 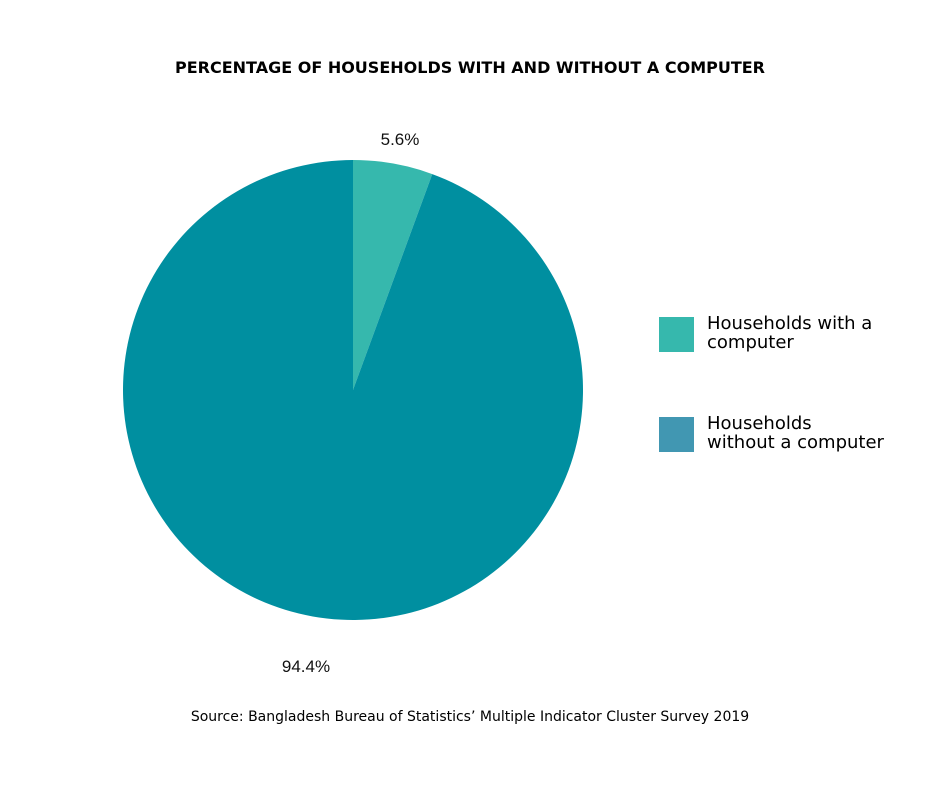 I want to click on legend-swatch-without-computer, so click(x=676, y=434).